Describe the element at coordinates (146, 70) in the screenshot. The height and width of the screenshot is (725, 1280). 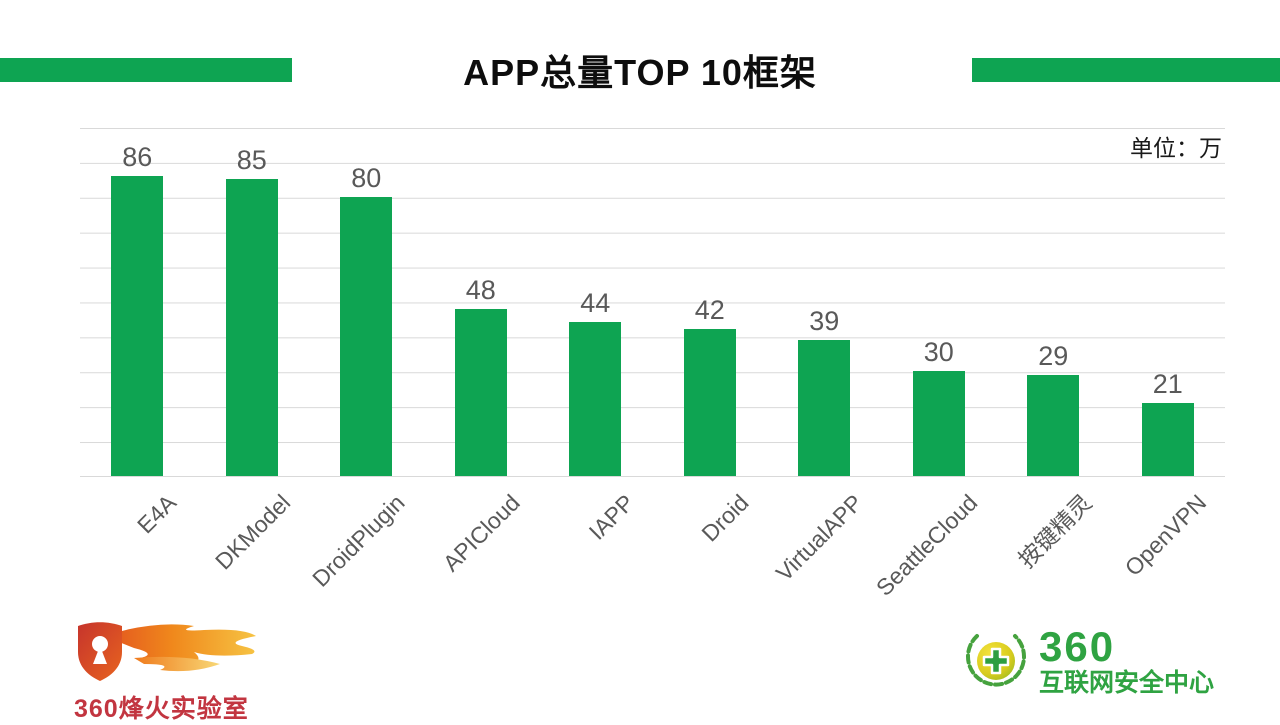
I see `title-accent-band-left` at that location.